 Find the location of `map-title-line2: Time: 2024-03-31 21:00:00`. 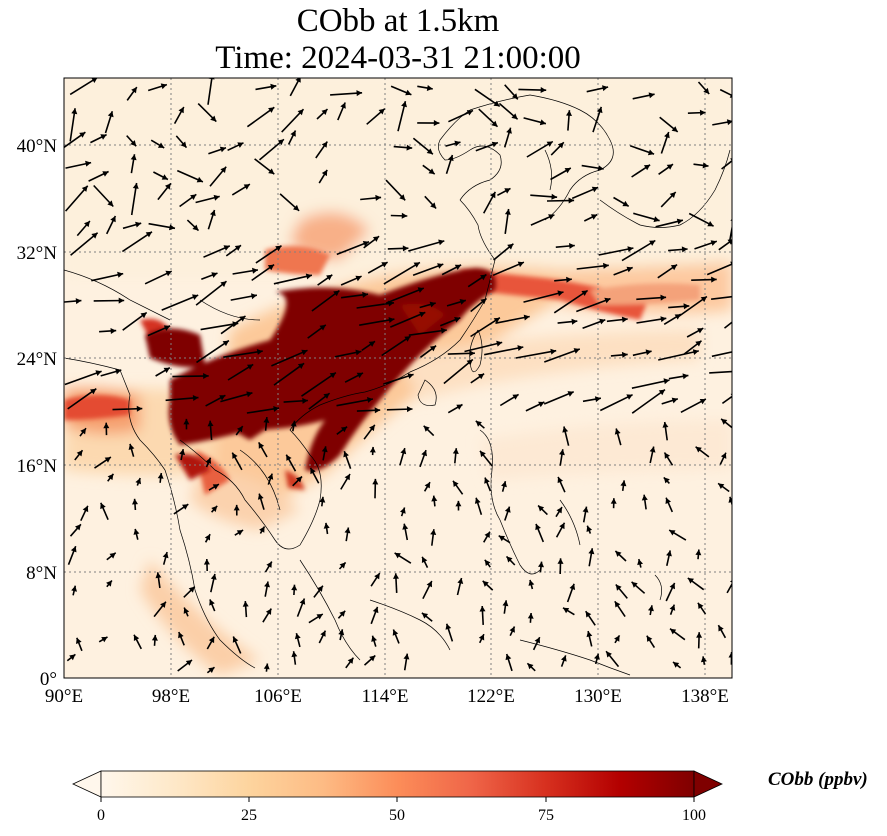

map-title-line2: Time: 2024-03-31 21:00:00 is located at coordinates (398, 58).